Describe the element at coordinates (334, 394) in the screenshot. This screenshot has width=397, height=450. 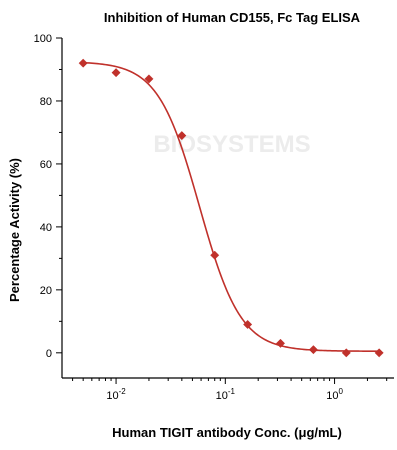
I see `x-tick-label: 10⁰` at that location.